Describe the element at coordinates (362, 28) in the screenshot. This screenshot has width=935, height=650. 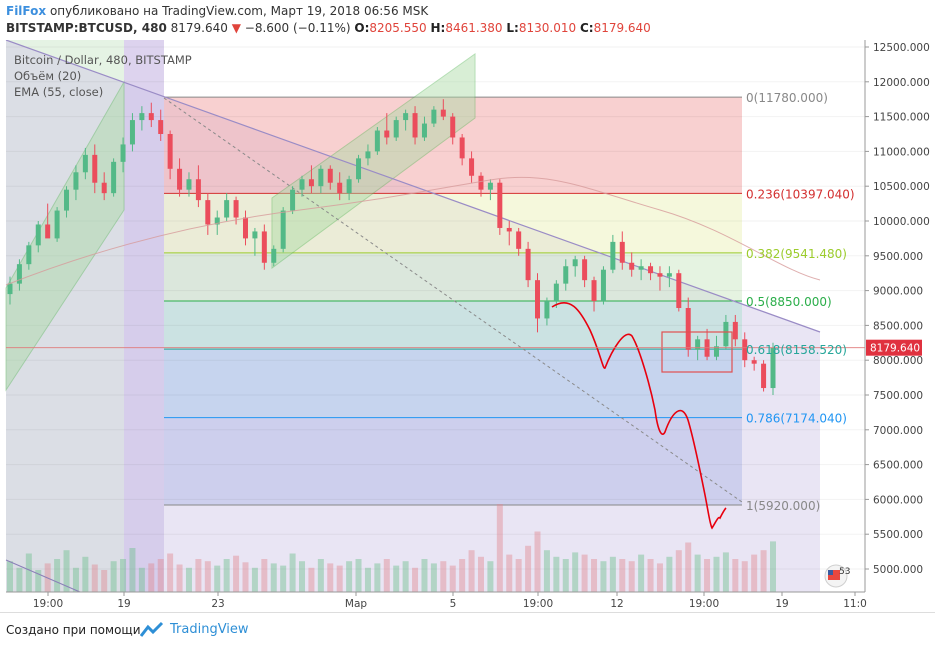
I see `open-label: O:` at that location.